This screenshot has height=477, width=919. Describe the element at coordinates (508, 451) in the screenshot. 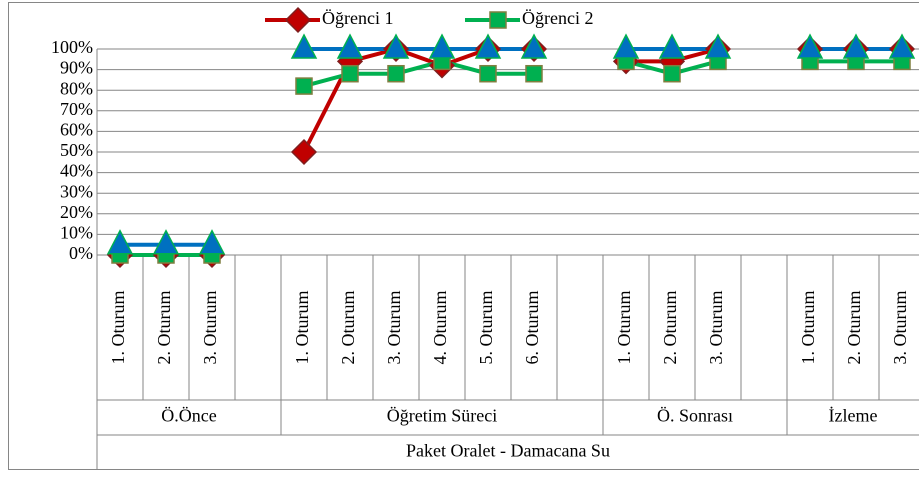

I see `supergroup-label: Paket Oralet - Damacana Su` at that location.